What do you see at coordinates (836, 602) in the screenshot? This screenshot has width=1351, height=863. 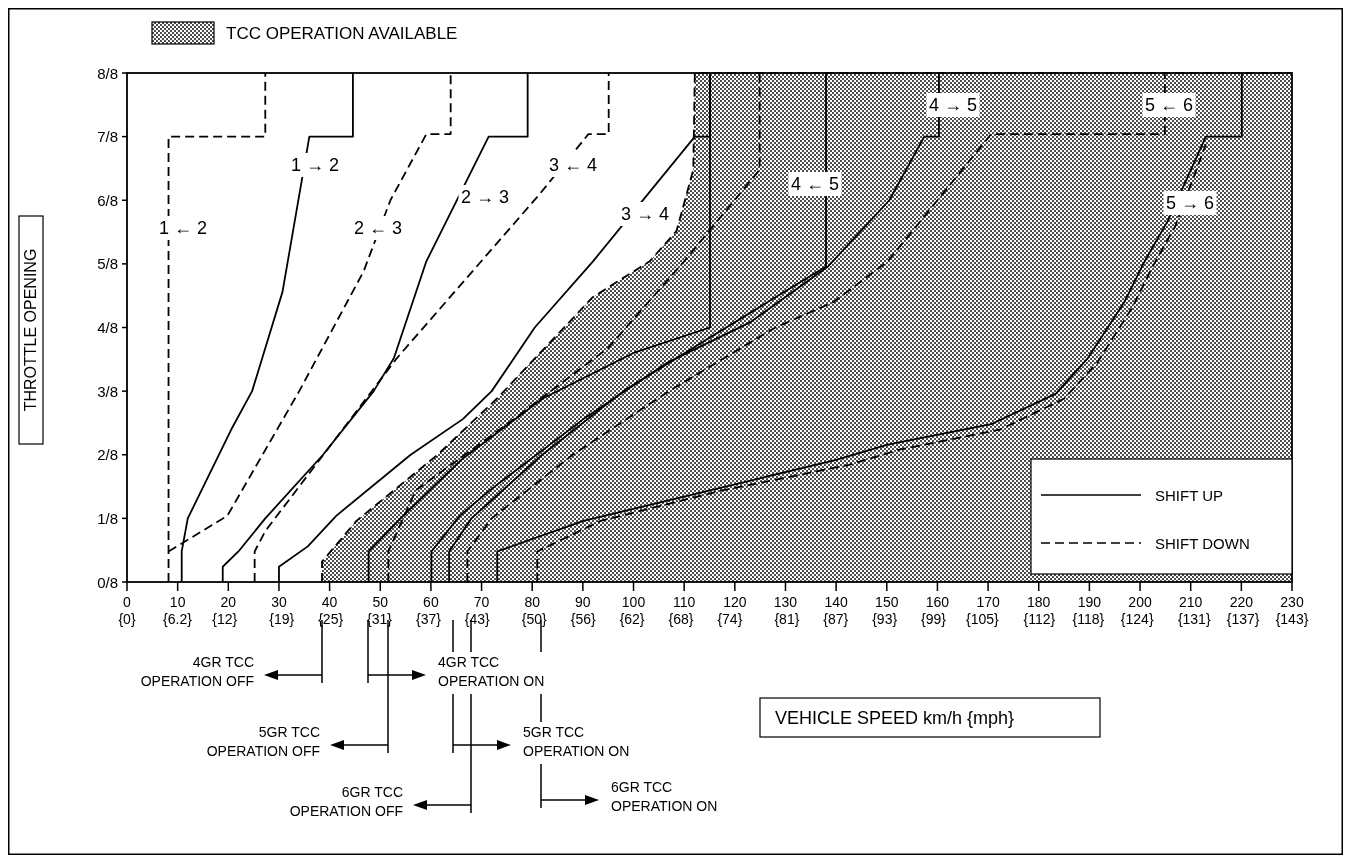 I see `x-tick-label: 140` at bounding box center [836, 602].